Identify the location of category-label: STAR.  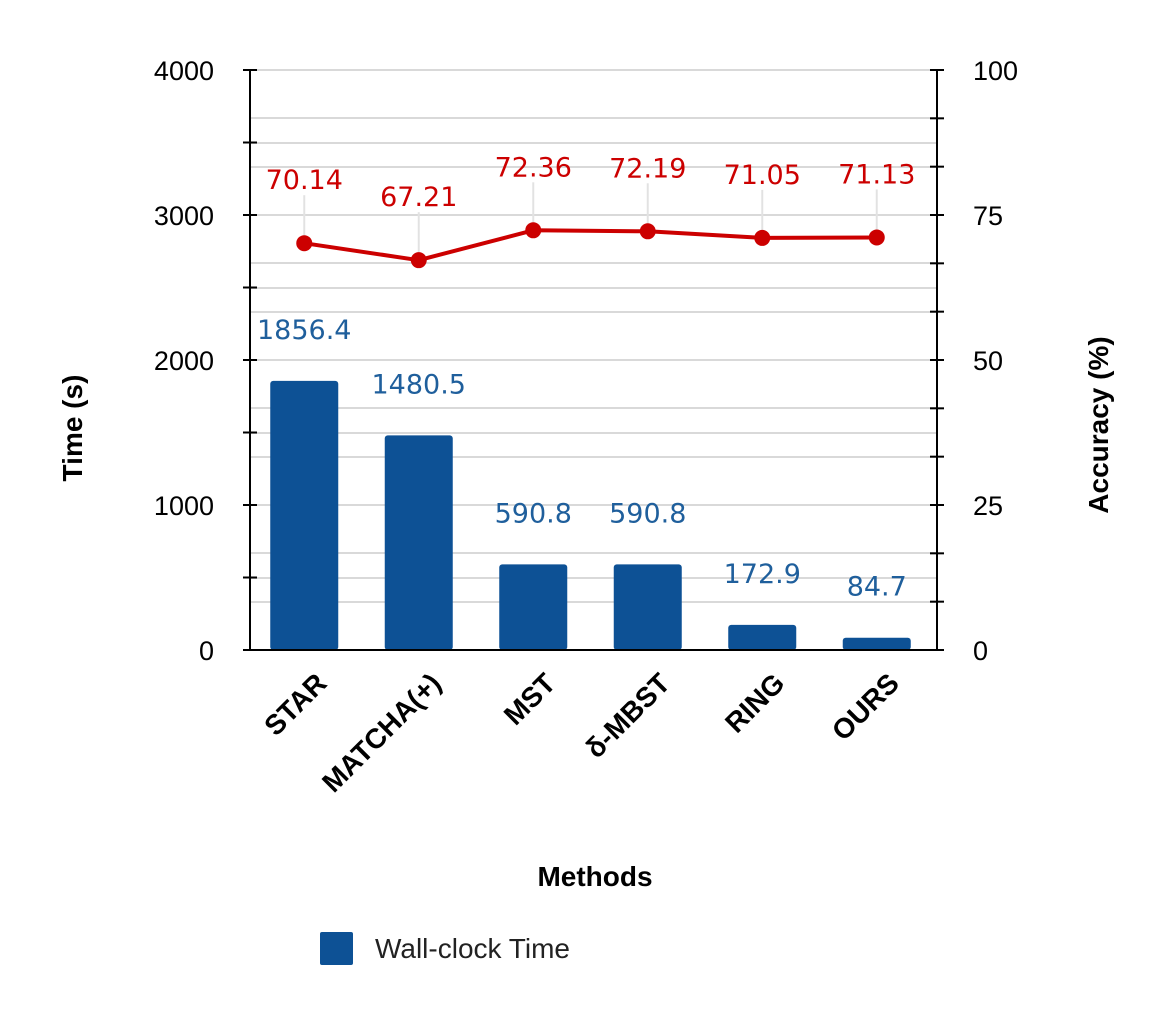
(295, 704).